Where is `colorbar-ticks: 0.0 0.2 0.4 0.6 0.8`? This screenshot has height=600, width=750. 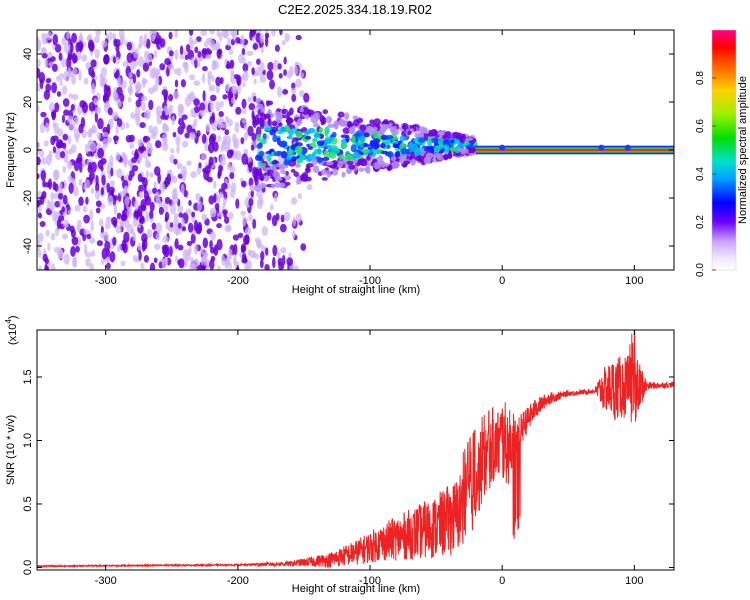 colorbar-ticks: 0.0 0.2 0.4 0.6 0.8 is located at coordinates (705, 174).